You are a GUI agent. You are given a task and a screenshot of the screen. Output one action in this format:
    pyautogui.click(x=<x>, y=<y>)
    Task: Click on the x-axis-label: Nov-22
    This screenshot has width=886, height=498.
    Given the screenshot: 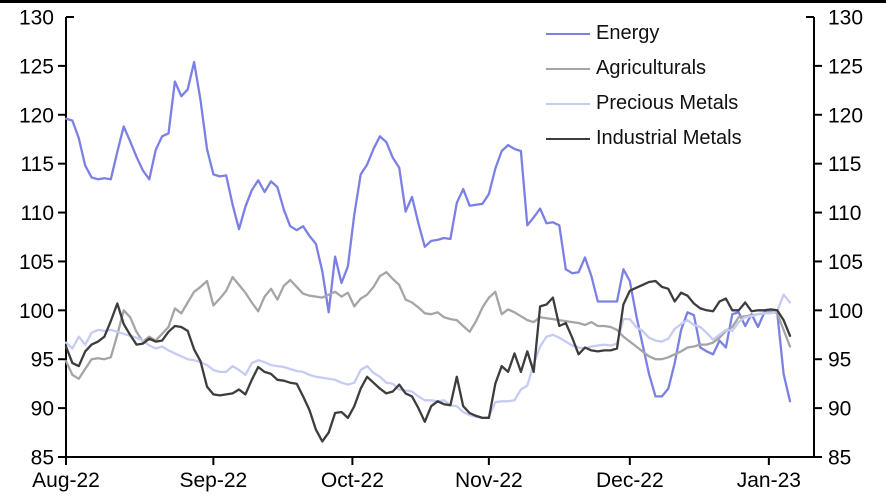 What is the action you would take?
    pyautogui.click(x=489, y=480)
    